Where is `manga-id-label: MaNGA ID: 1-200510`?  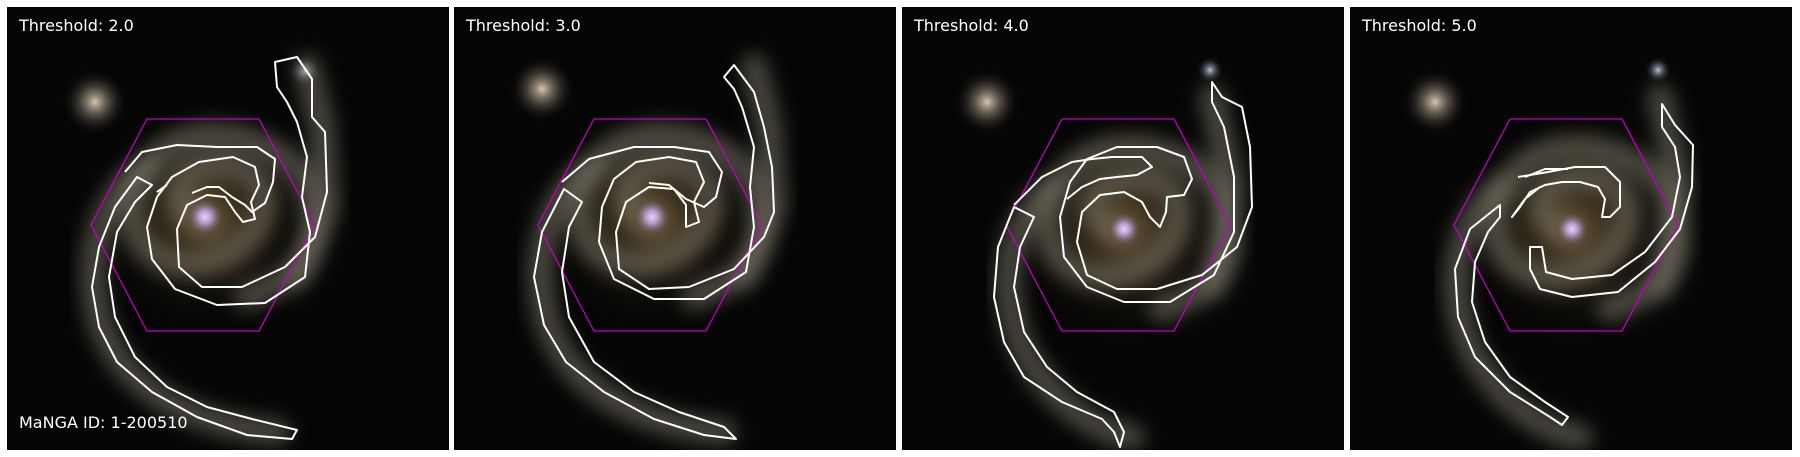 manga-id-label: MaNGA ID: 1-200510 is located at coordinates (103, 422).